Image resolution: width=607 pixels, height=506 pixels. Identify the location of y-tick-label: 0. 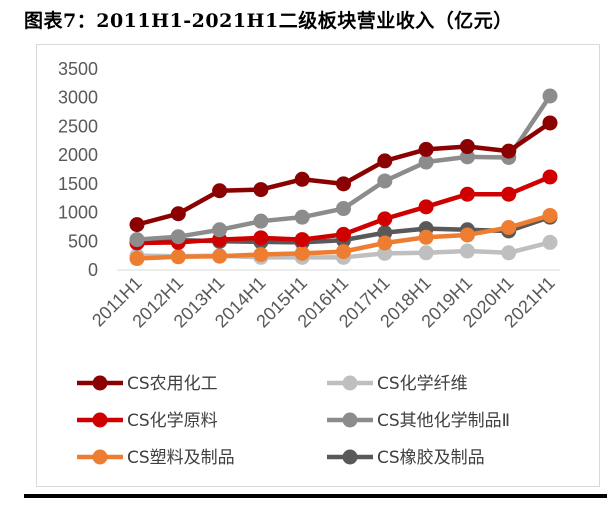
(93, 270).